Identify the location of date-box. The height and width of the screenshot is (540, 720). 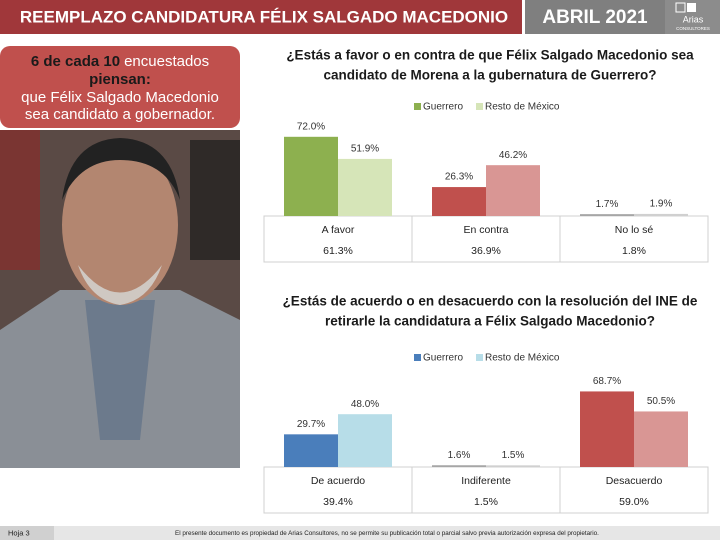
(595, 17).